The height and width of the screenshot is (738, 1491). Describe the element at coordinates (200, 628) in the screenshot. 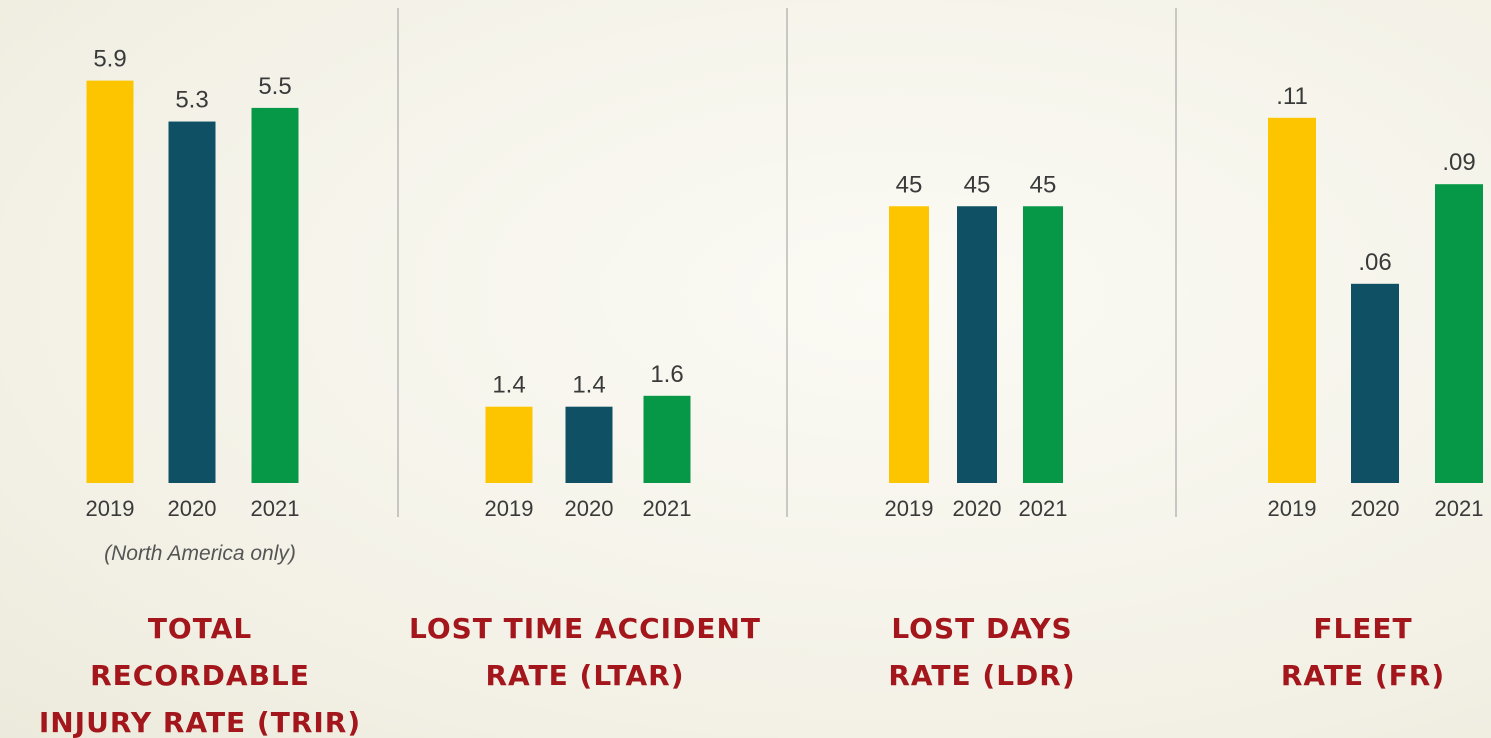

I see `chart-title: TOTAL` at that location.